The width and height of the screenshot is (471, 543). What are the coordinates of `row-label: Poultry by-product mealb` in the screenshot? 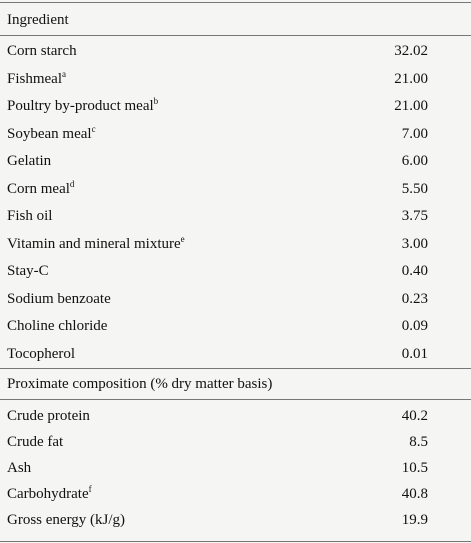 It's located at (82, 106).